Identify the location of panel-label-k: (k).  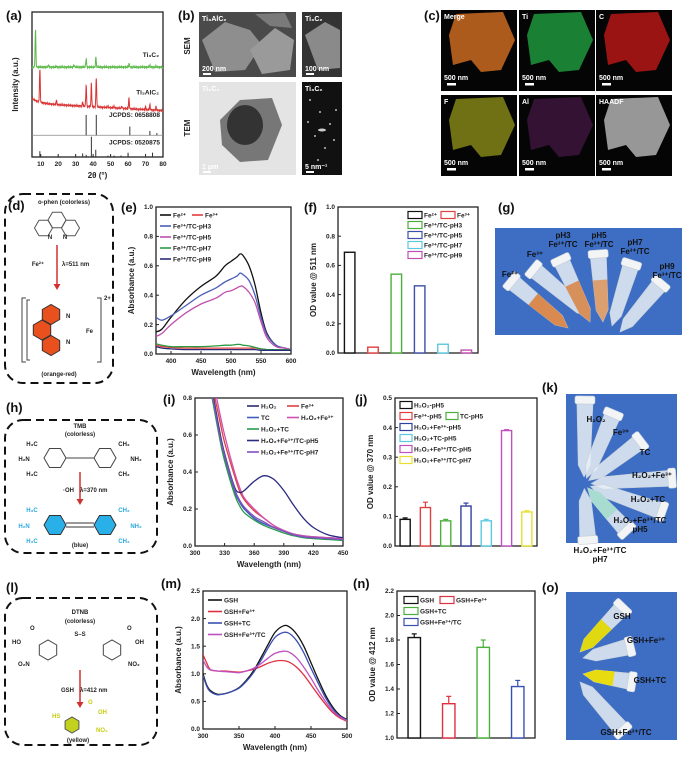
(550, 387).